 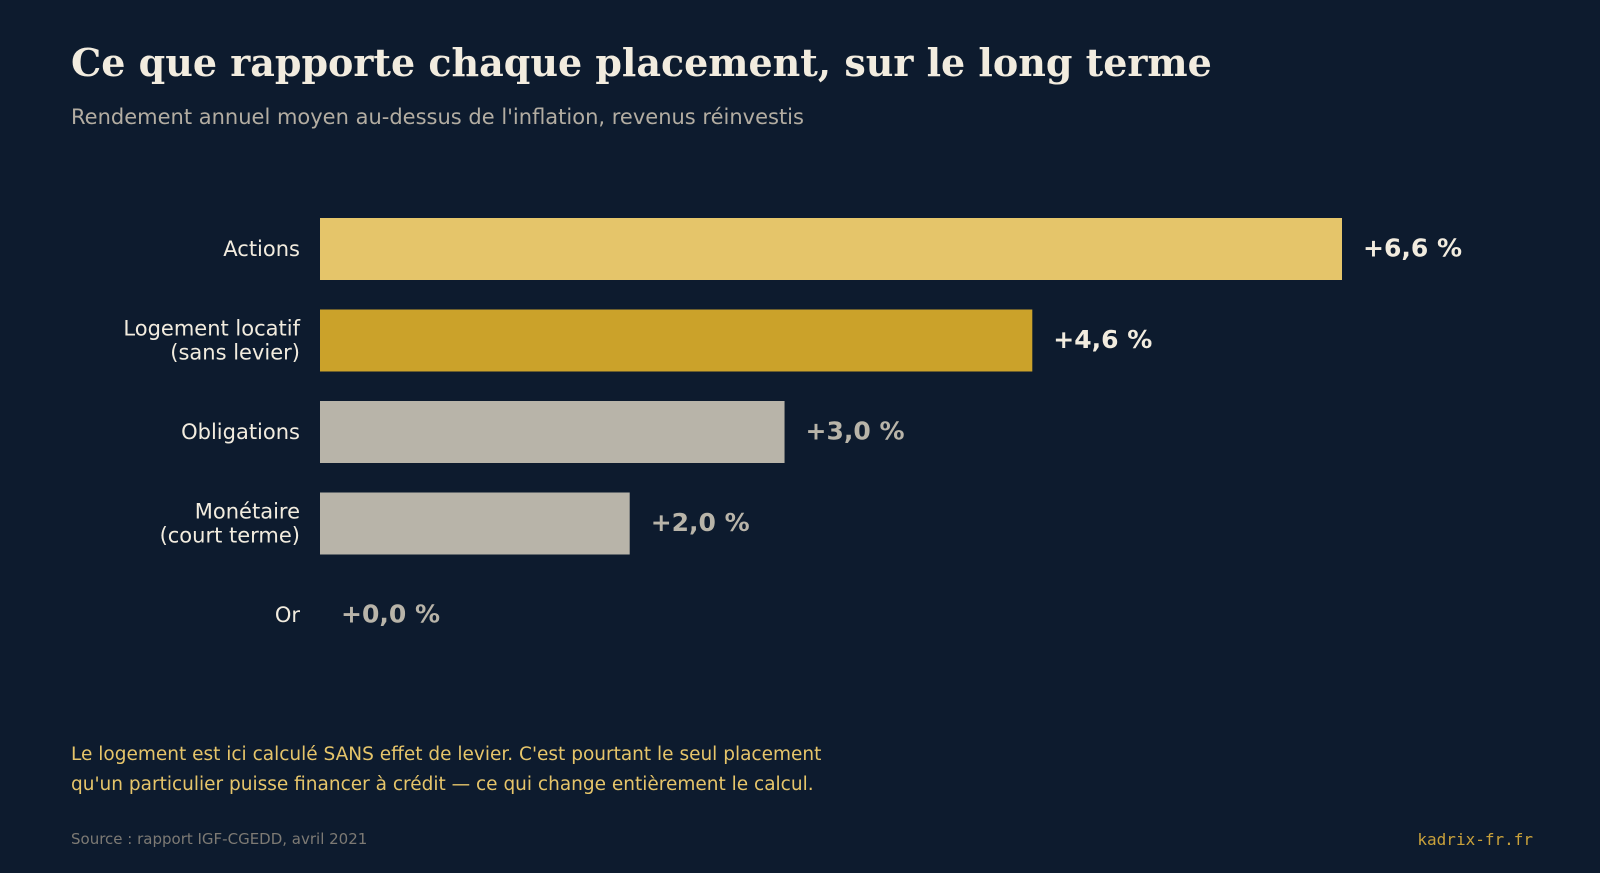 I want to click on category-label-3: Obligations, so click(x=240, y=432).